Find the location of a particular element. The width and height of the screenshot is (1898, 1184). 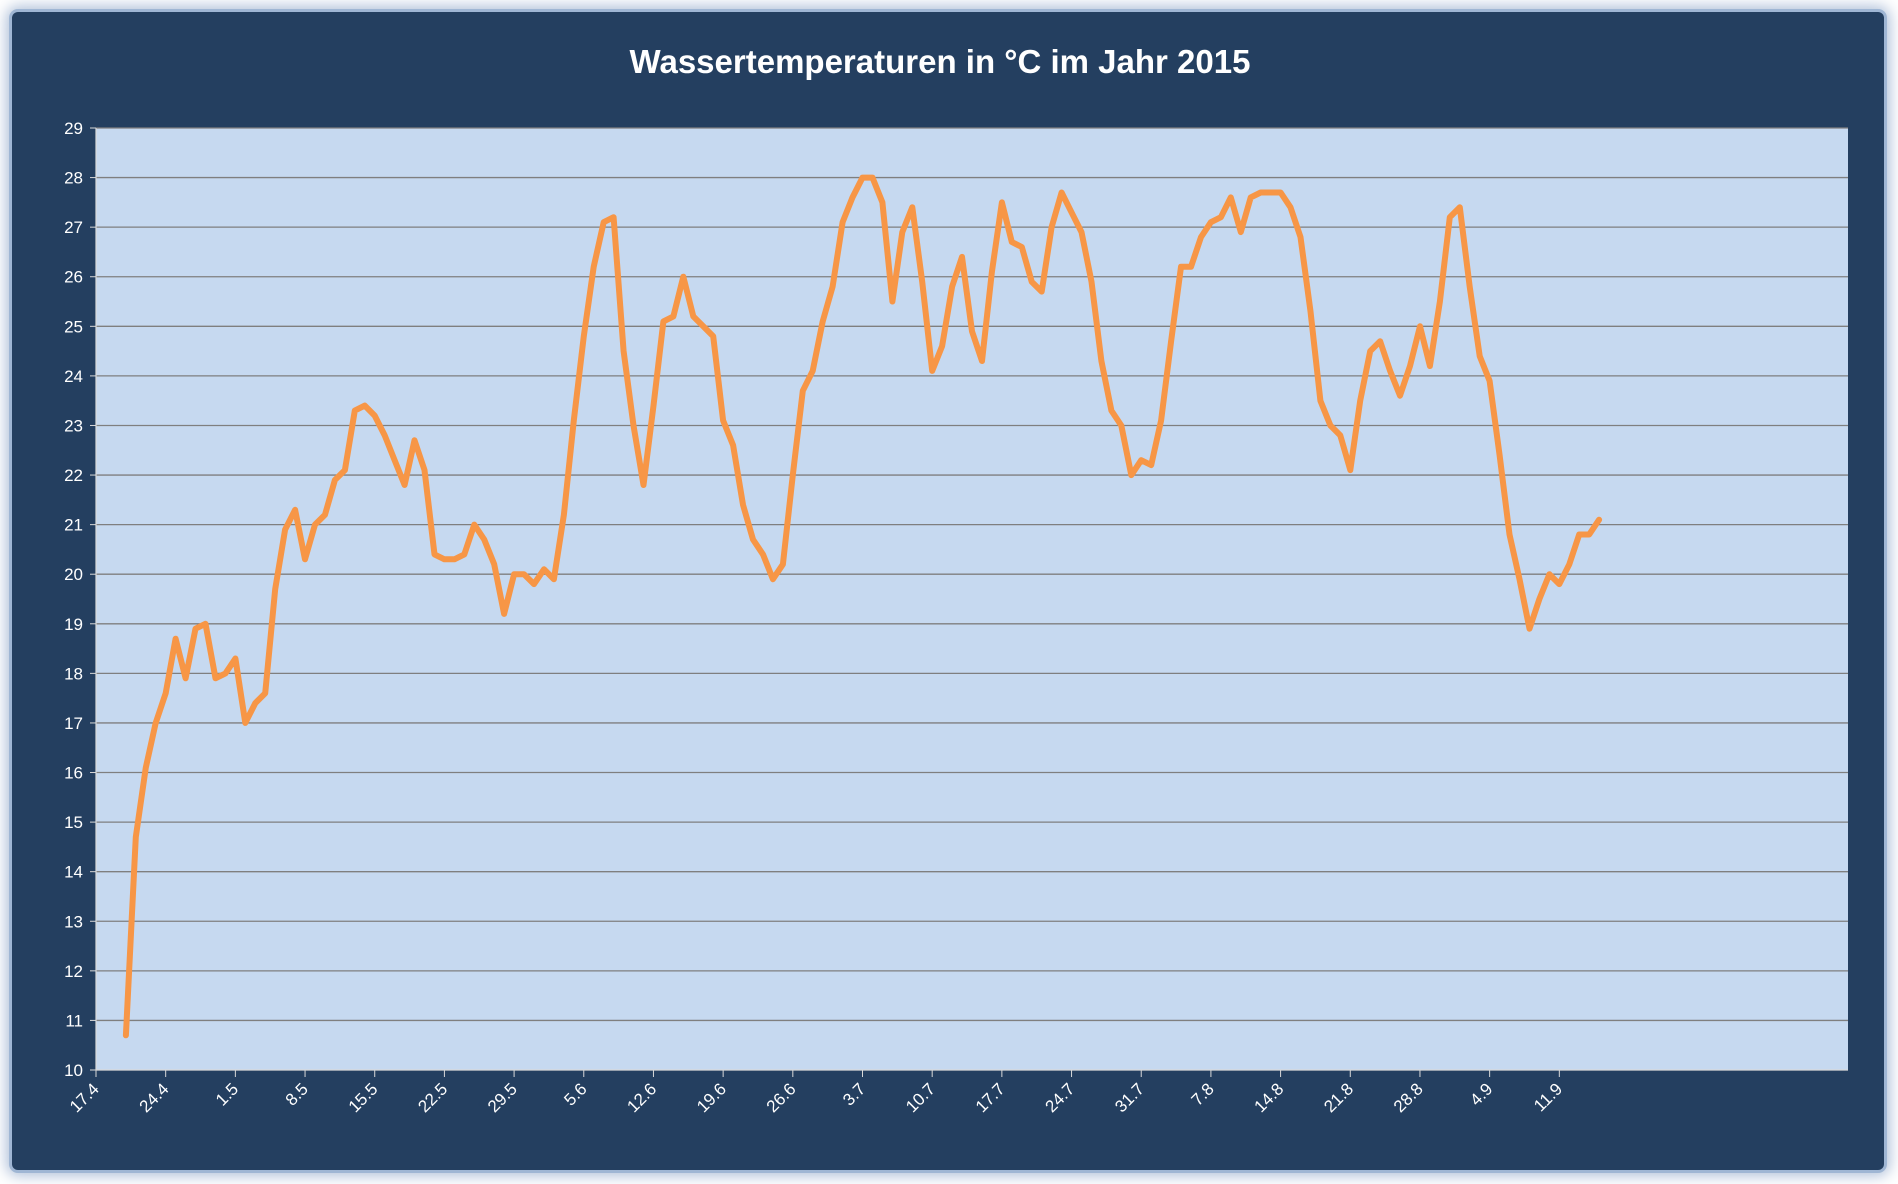

x-tick-label: 7.8 is located at coordinates (1203, 1094).